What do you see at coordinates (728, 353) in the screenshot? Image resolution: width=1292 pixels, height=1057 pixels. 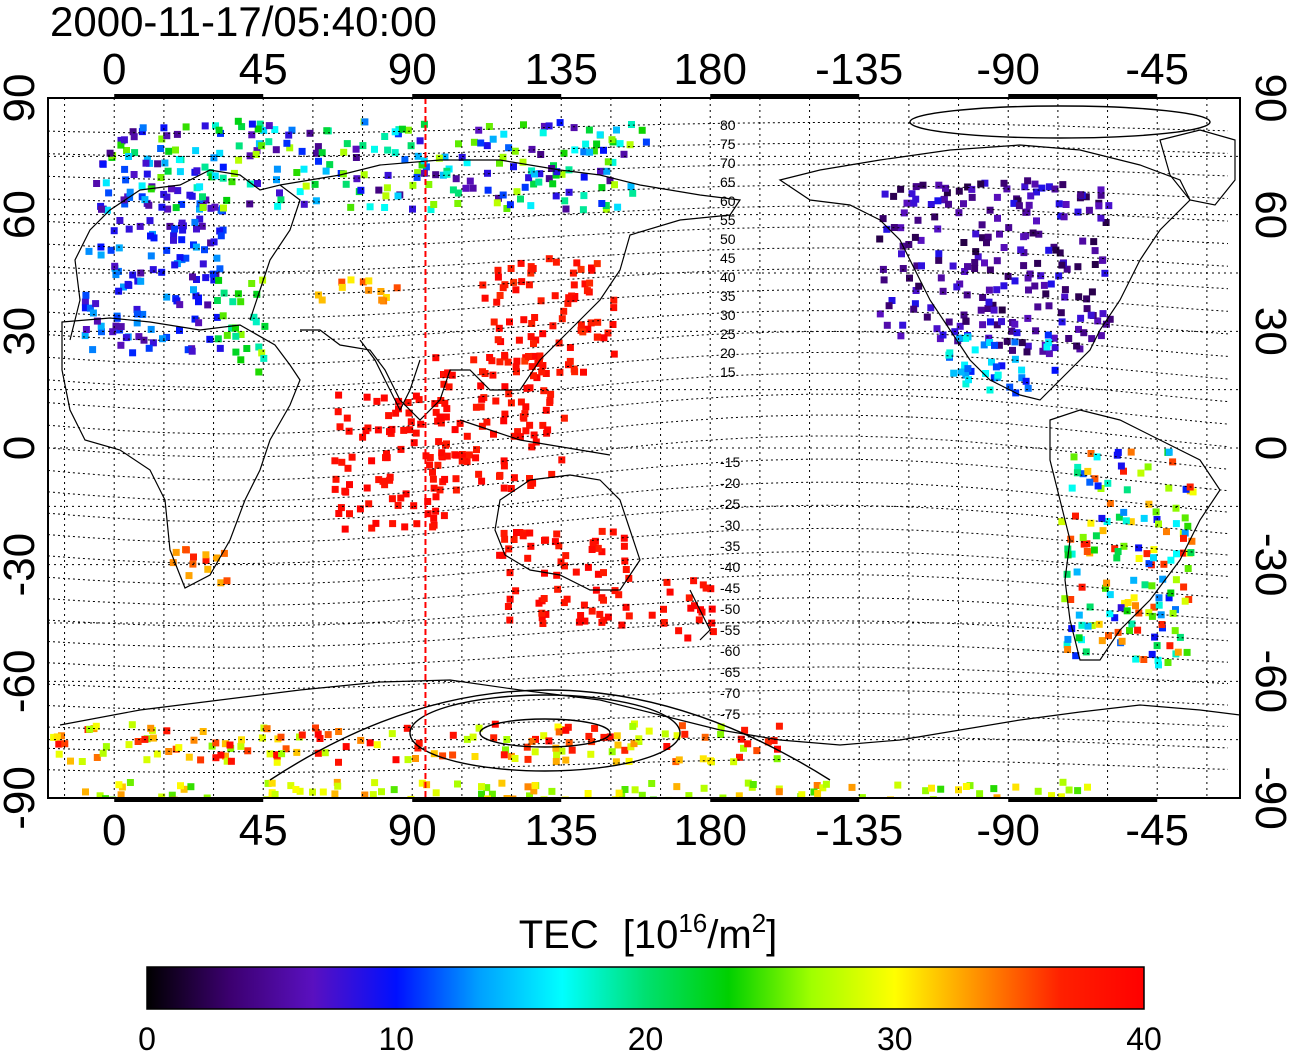 I see `contour-label: 20` at bounding box center [728, 353].